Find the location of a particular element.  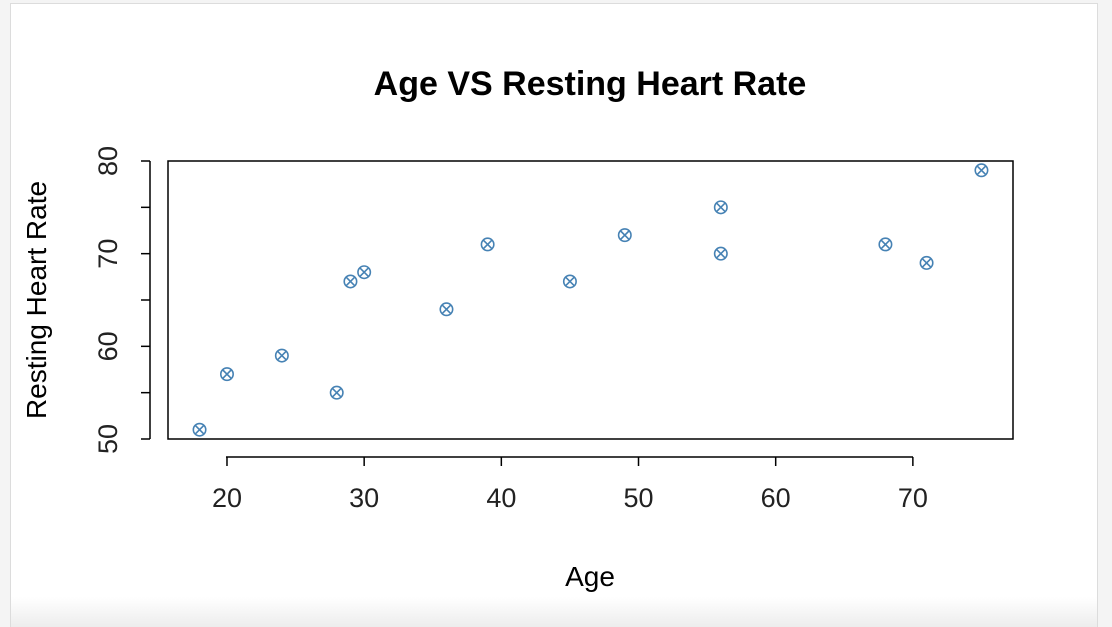

x-ticks: 20 30 40 50 60 70 is located at coordinates (570, 485).